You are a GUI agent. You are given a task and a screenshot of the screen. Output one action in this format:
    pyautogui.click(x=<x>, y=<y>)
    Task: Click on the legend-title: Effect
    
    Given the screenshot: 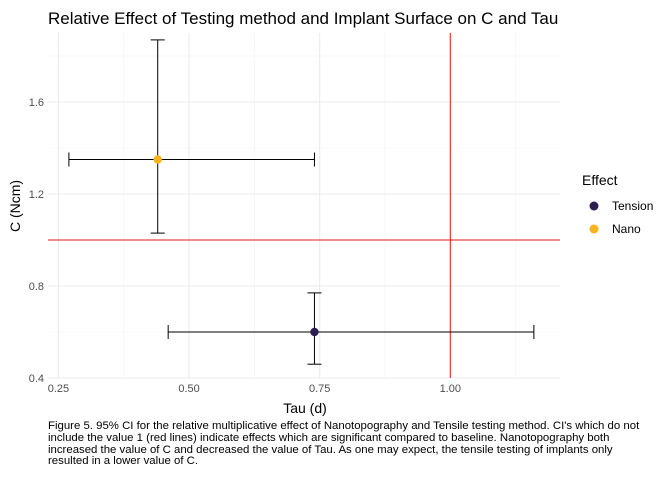 What is the action you would take?
    pyautogui.click(x=600, y=180)
    